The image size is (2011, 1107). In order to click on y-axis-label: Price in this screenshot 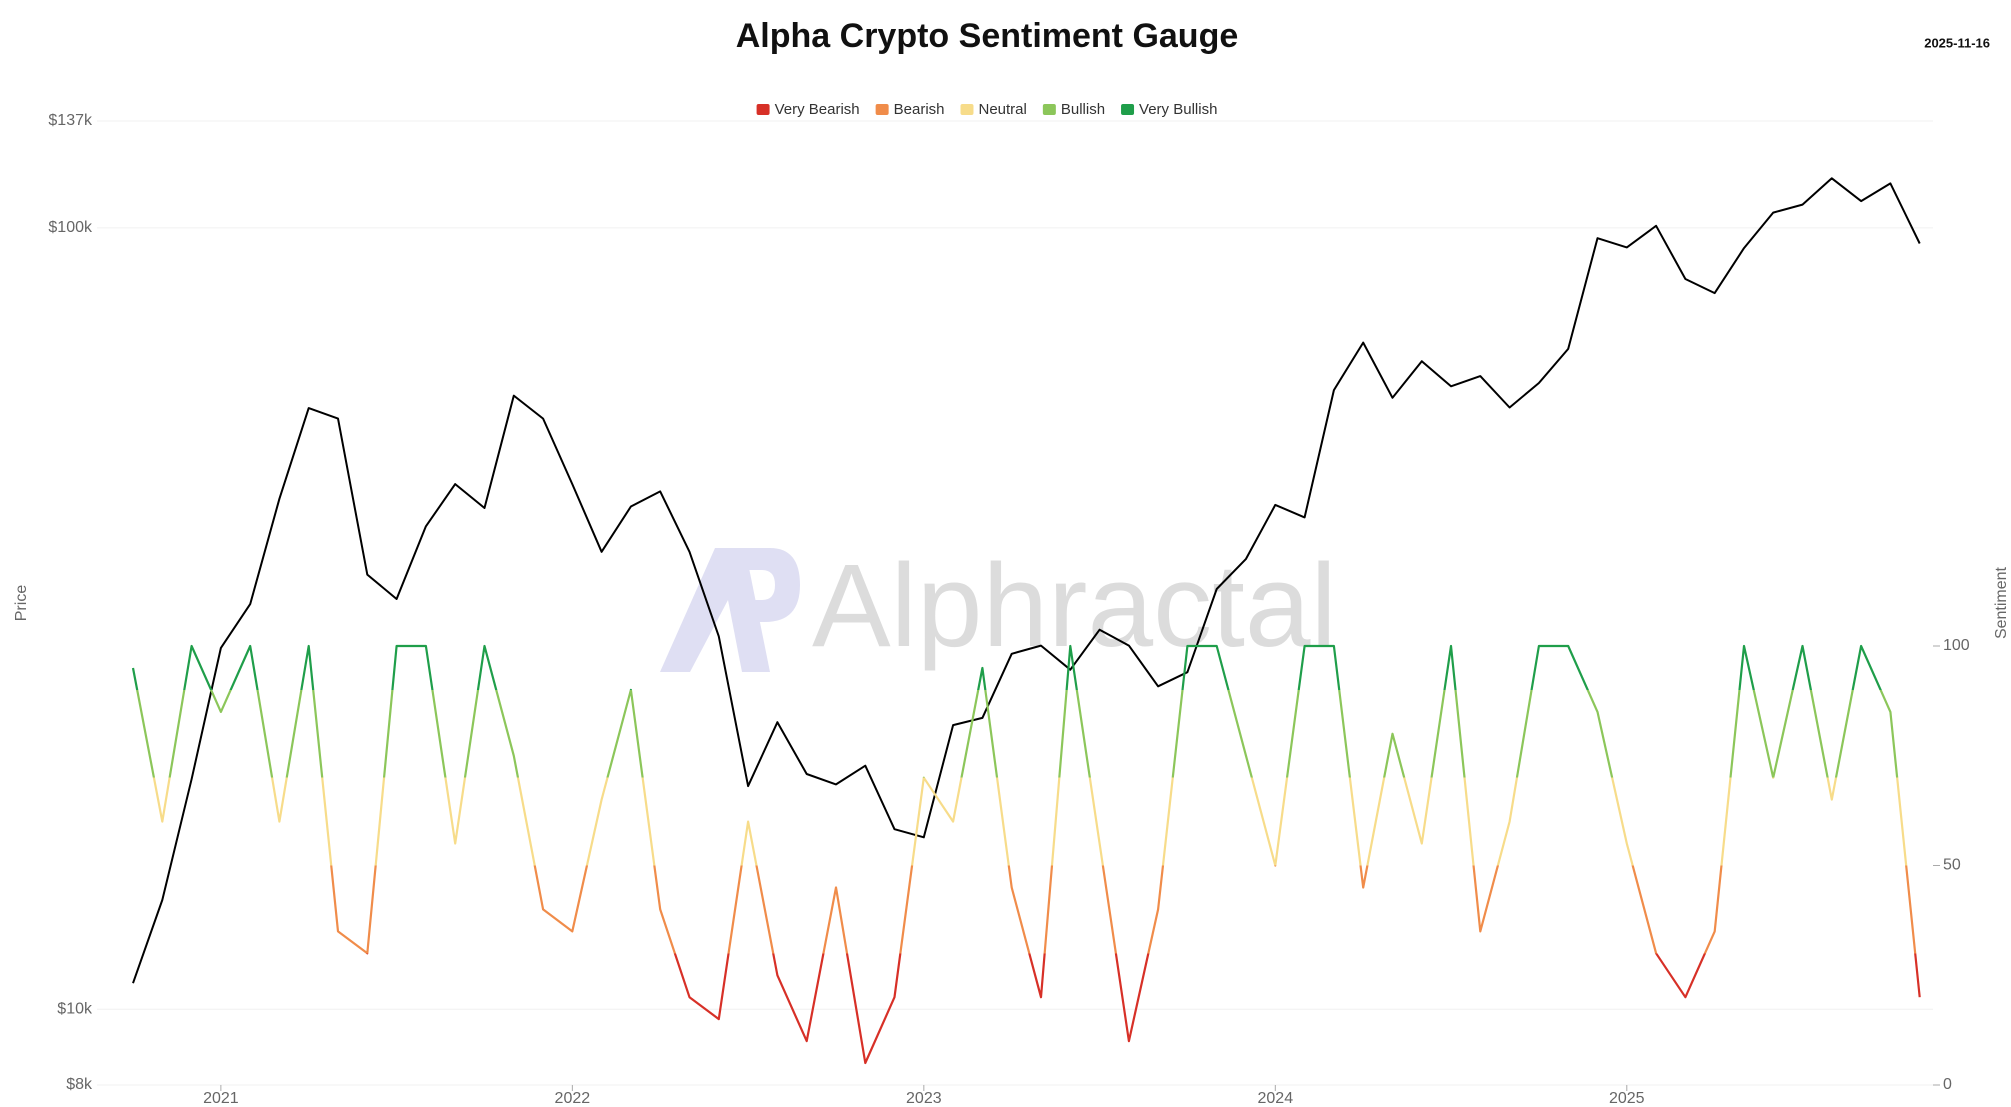, I will do `click(21, 603)`.